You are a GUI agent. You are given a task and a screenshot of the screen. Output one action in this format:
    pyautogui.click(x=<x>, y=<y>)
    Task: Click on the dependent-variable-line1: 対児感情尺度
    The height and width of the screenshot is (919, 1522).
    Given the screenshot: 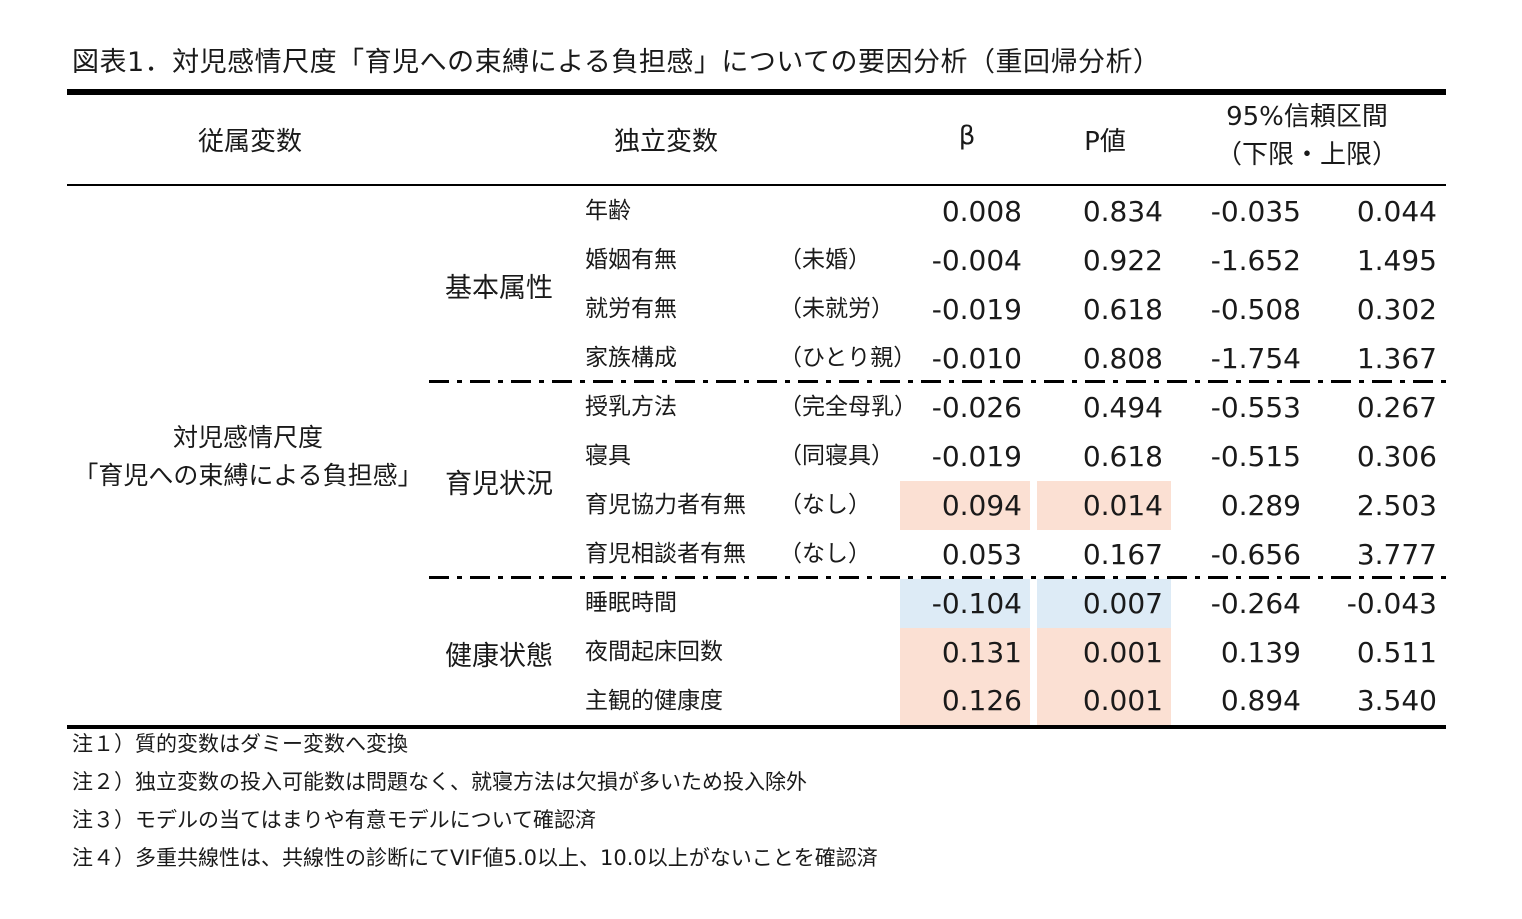 What is the action you would take?
    pyautogui.click(x=247, y=437)
    